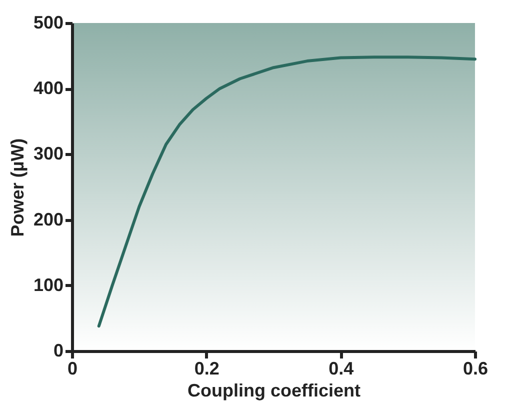 The height and width of the screenshot is (417, 516). Describe the element at coordinates (341, 368) in the screenshot. I see `x-tick-label: 0.4` at that location.